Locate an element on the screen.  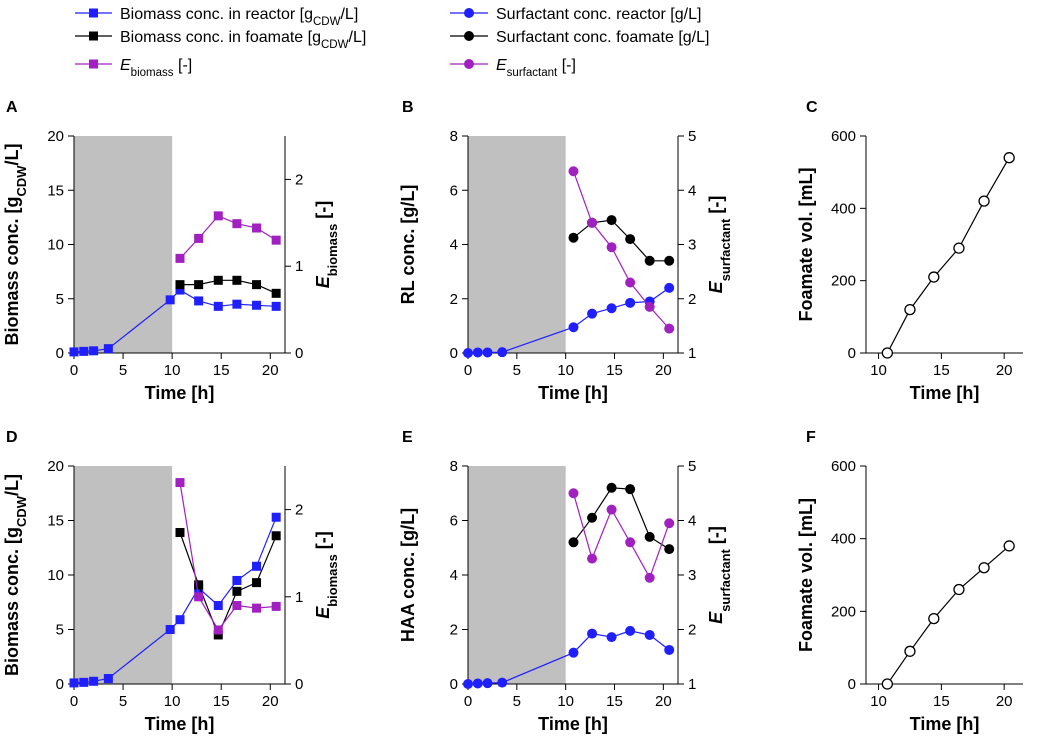
panel-letter: D is located at coordinates (12, 437).